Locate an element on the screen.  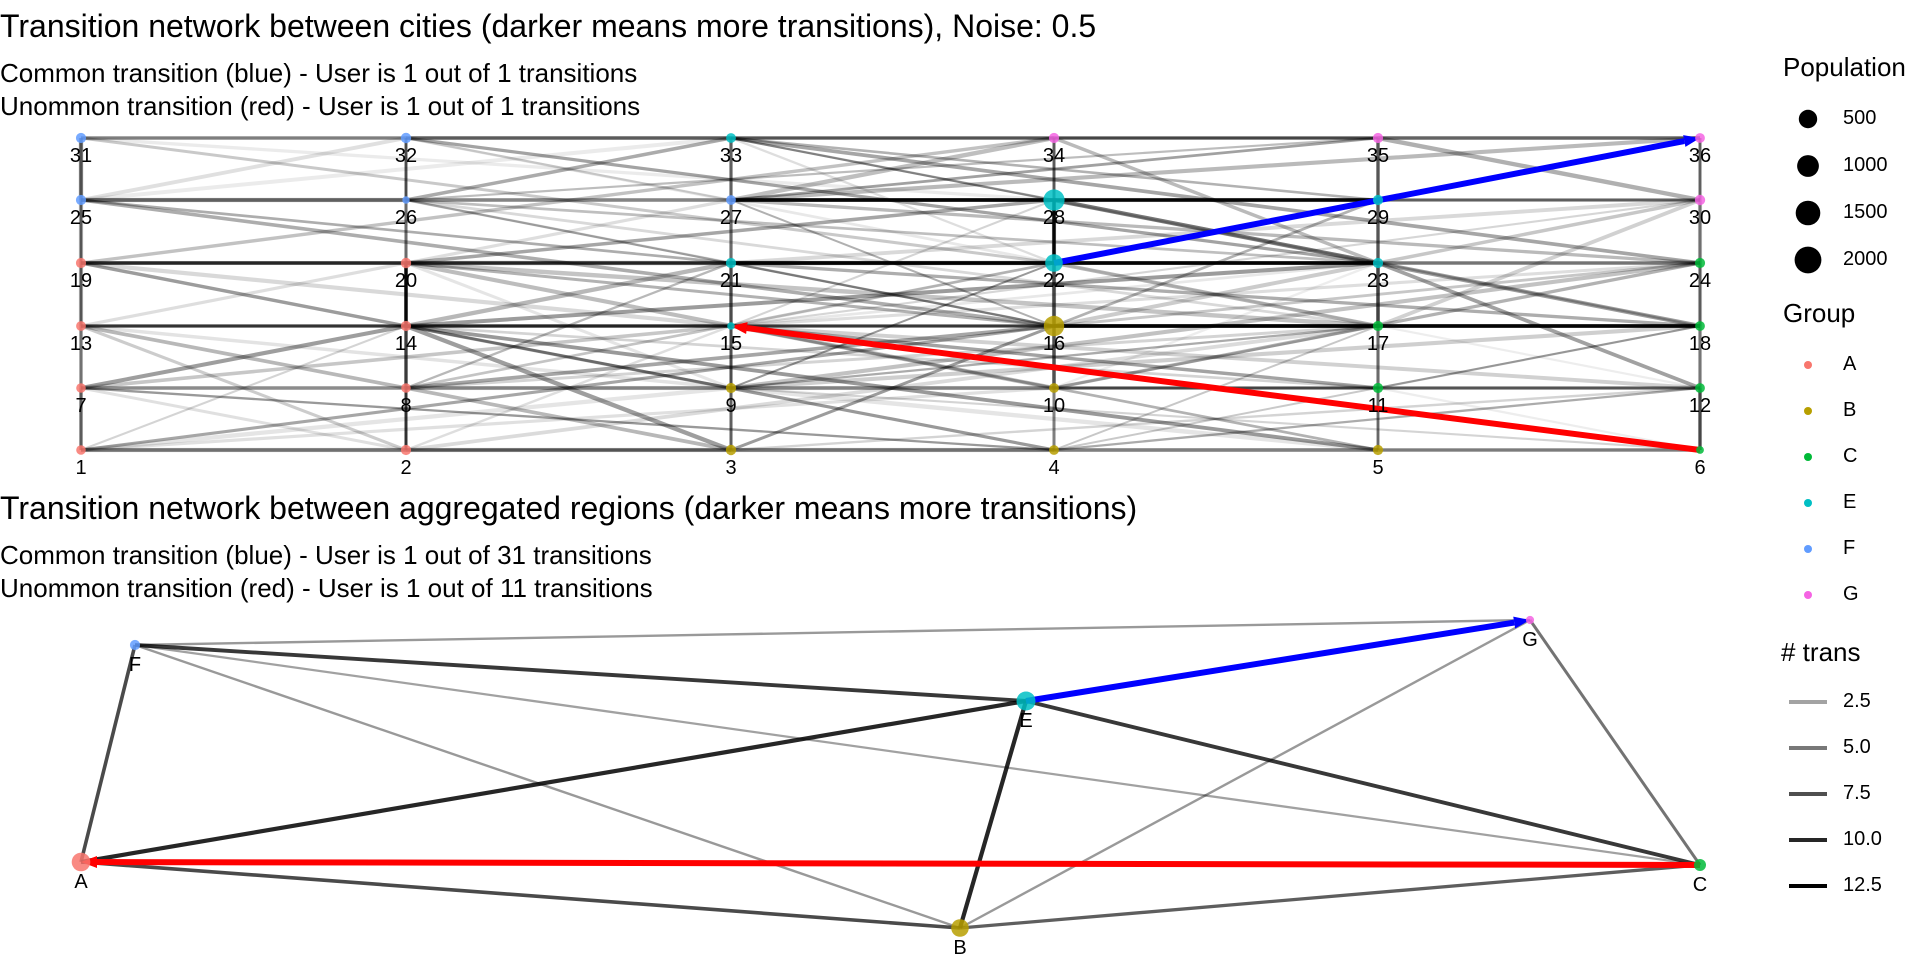
region-label-C: C is located at coordinates (1700, 885).